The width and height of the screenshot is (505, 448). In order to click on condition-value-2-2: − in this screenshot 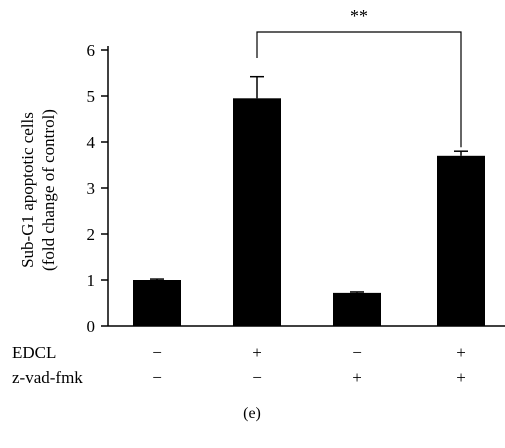, I will do `click(257, 377)`.